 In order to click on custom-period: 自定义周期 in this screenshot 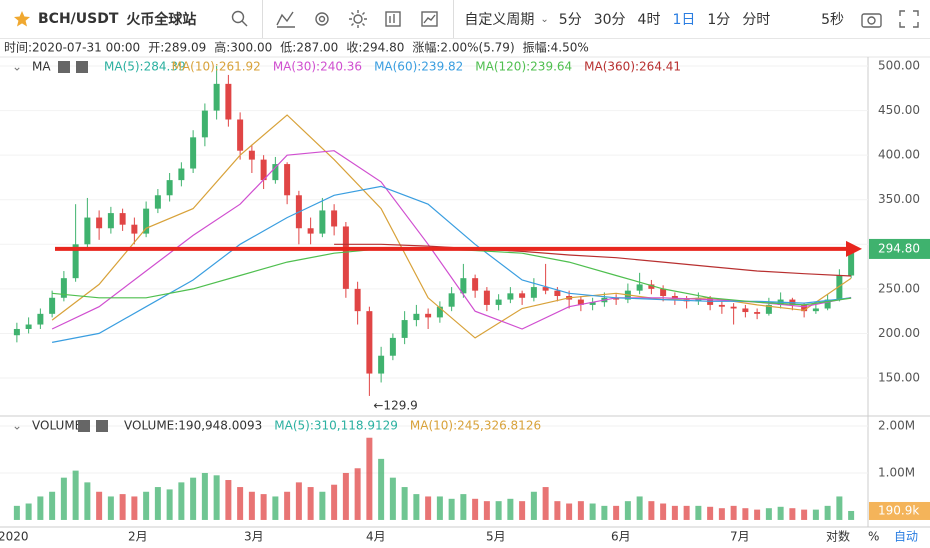, I will do `click(499, 20)`.